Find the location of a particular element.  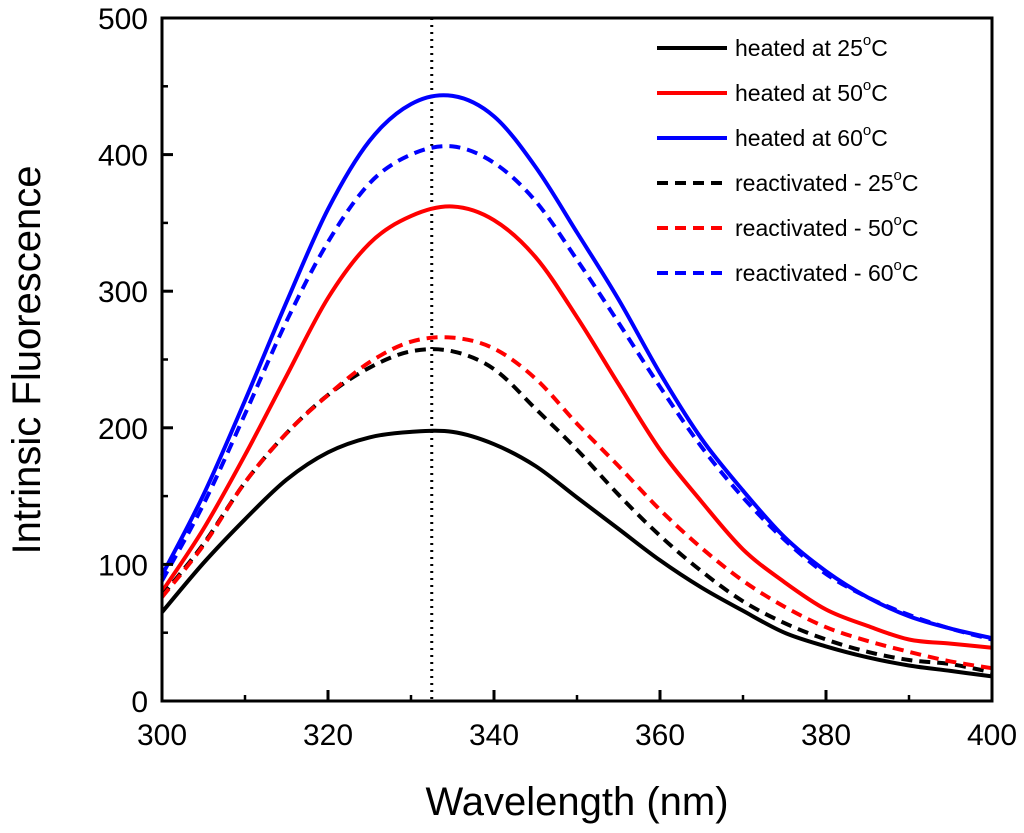

legend-label-4: reactivated - 25oC is located at coordinates (827, 181).